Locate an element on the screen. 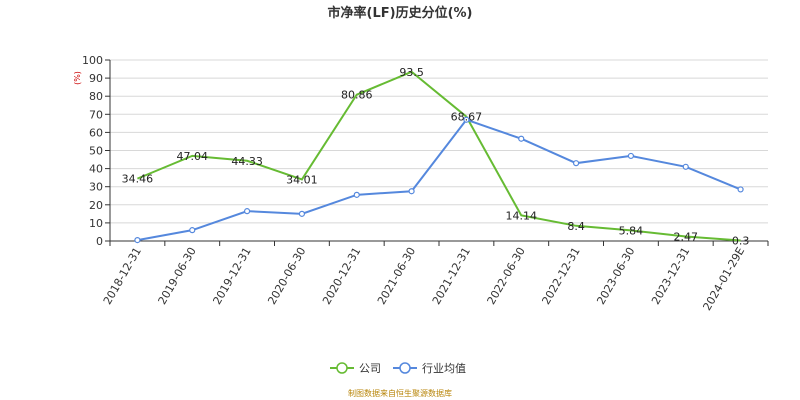  legend-label: 公司 is located at coordinates (370, 368).